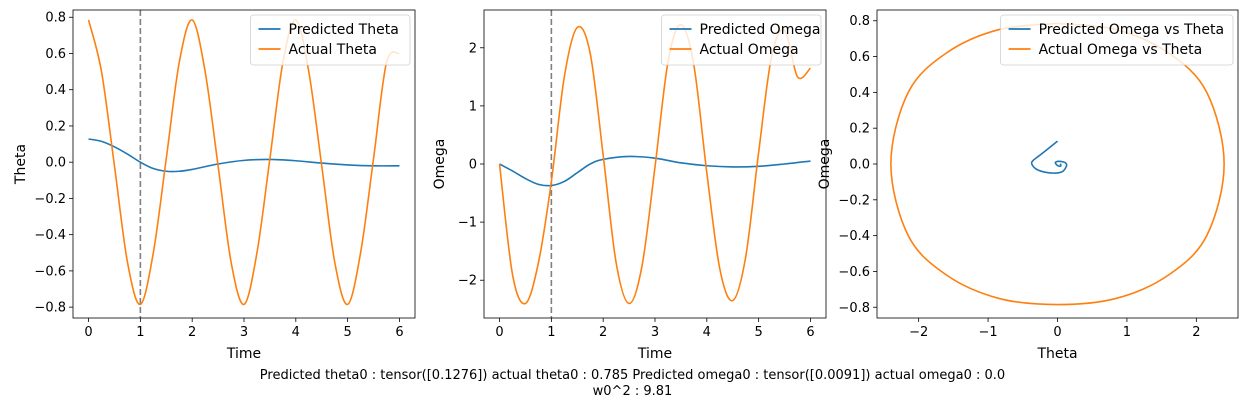 This screenshot has width=1245, height=409. Describe the element at coordinates (1121, 50) in the screenshot. I see `legend-label: Actual Omega vs Theta` at that location.